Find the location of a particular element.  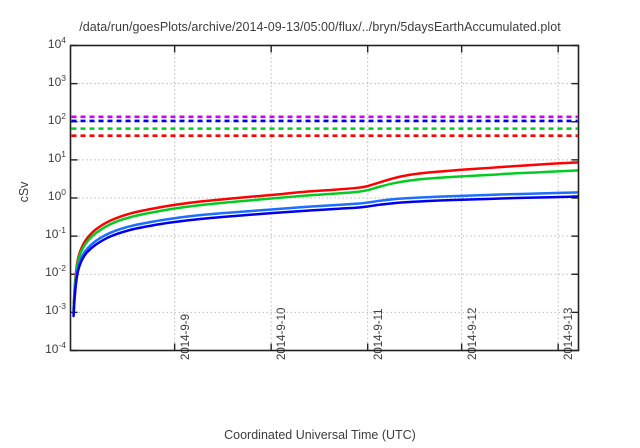

y-tick-label: 10⁻³ is located at coordinates (55, 309).